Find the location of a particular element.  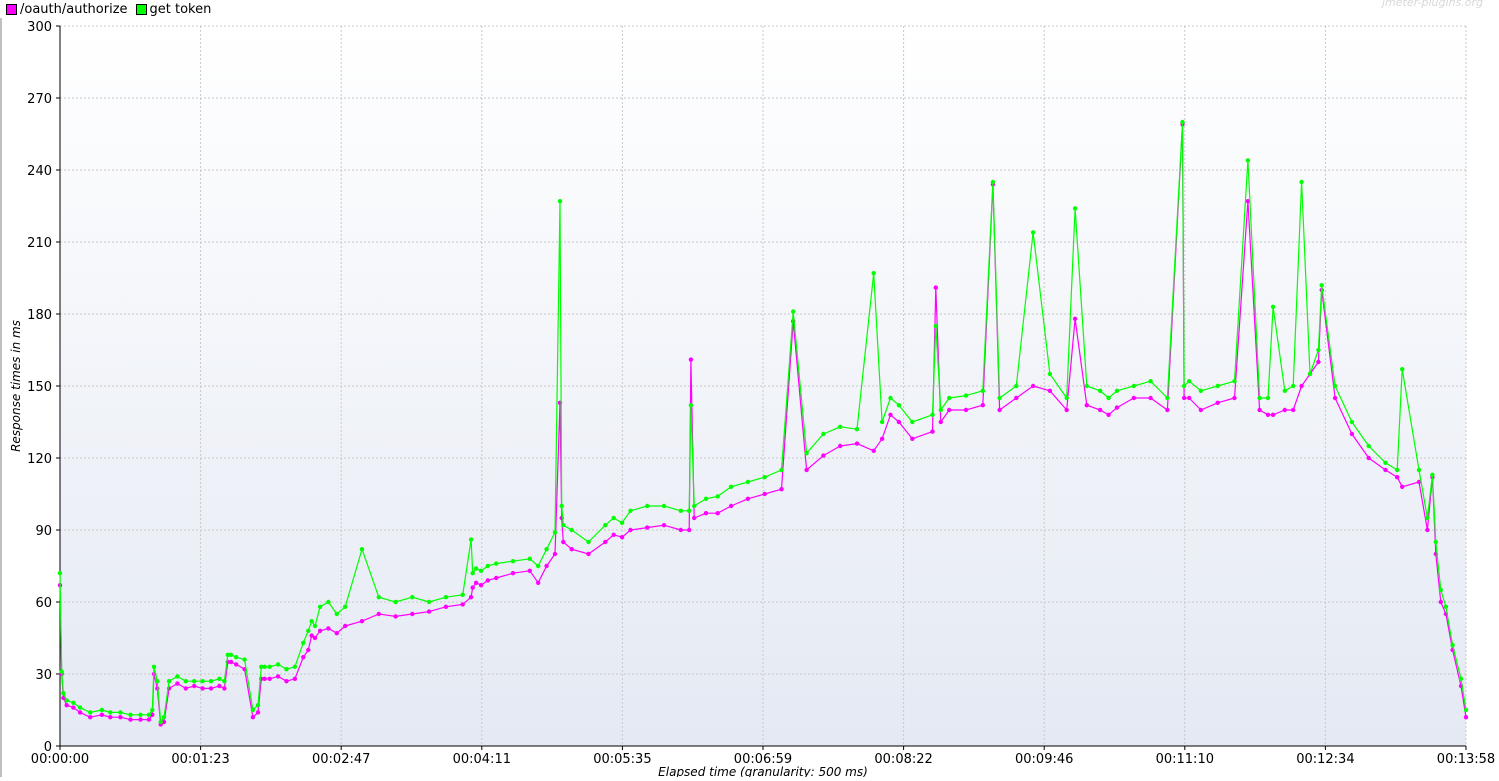

legend-item-authorize: /oauth/authorize is located at coordinates (67, 9).